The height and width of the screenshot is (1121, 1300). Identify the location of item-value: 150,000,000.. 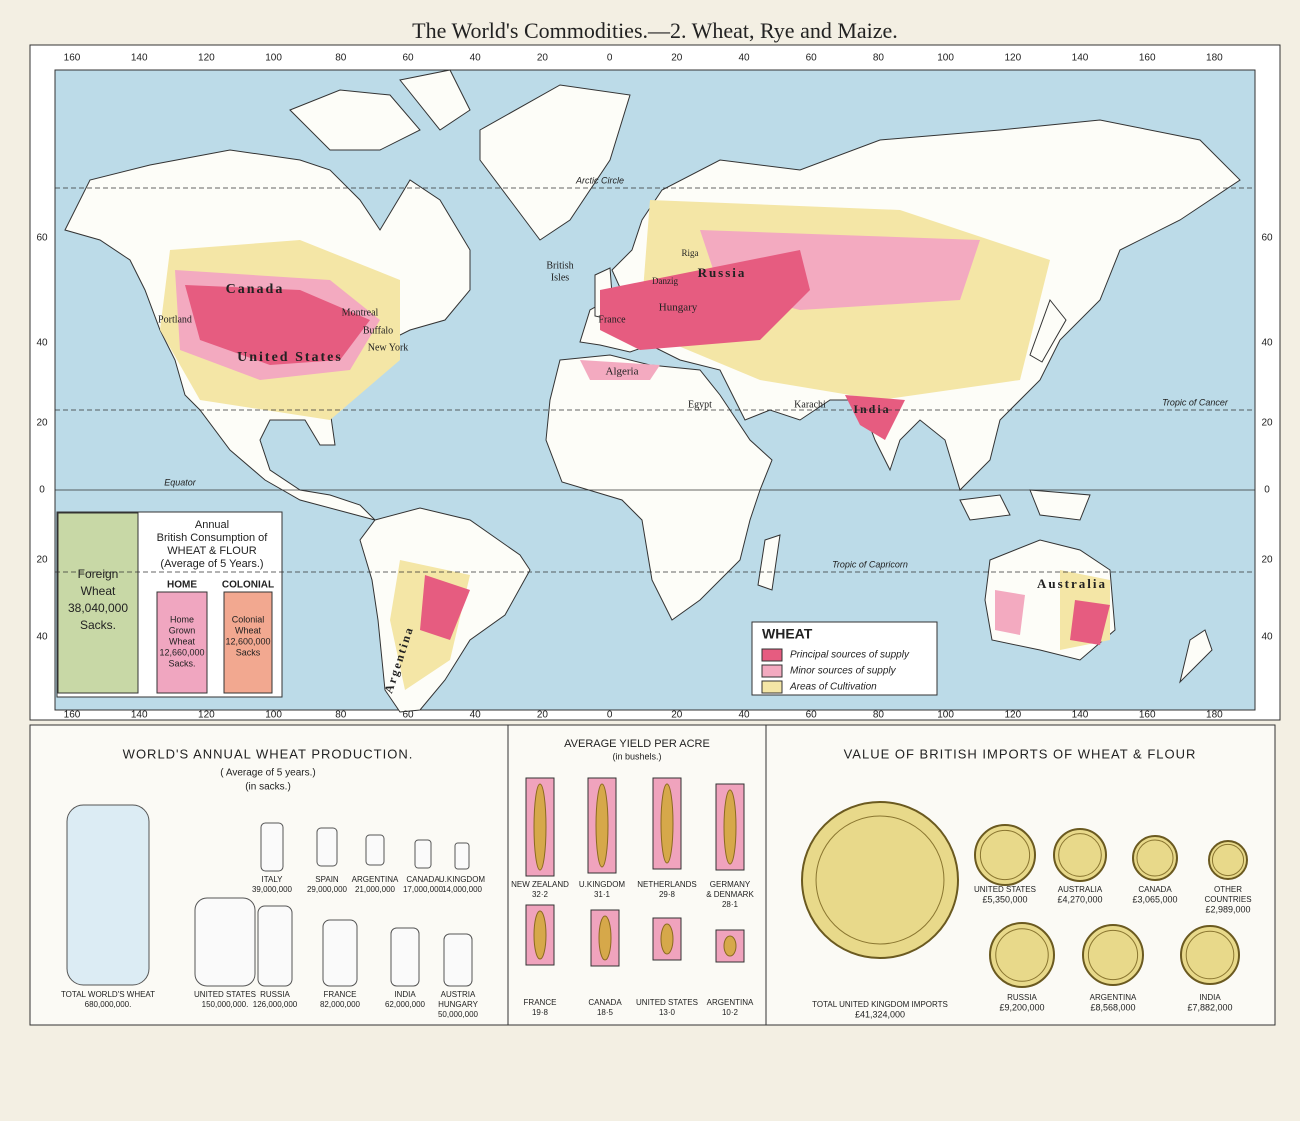
(225, 1004).